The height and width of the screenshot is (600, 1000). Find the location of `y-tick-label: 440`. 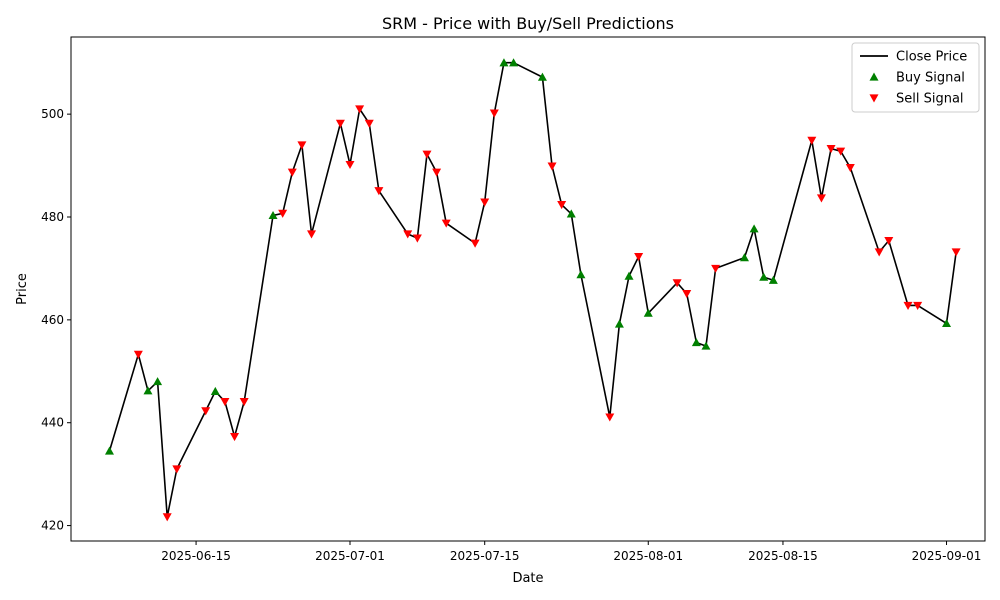

y-tick-label: 440 is located at coordinates (52, 423).